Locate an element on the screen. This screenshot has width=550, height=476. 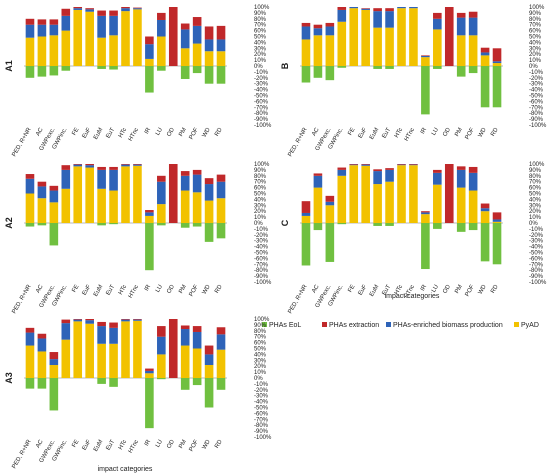
bar-phas-enriched-biomass-production-lu is located at coordinates (437, 24).